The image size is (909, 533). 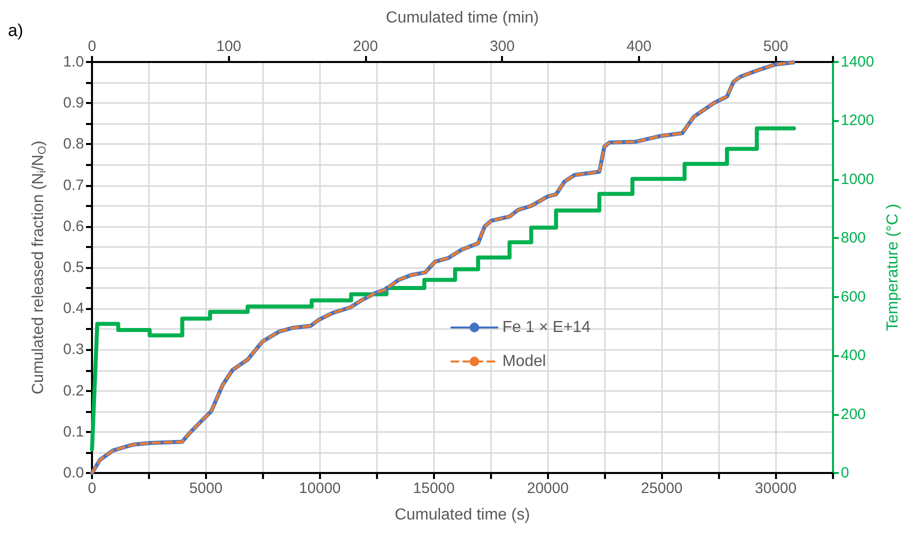 What do you see at coordinates (661, 488) in the screenshot?
I see `x-tick-label: 25000` at bounding box center [661, 488].